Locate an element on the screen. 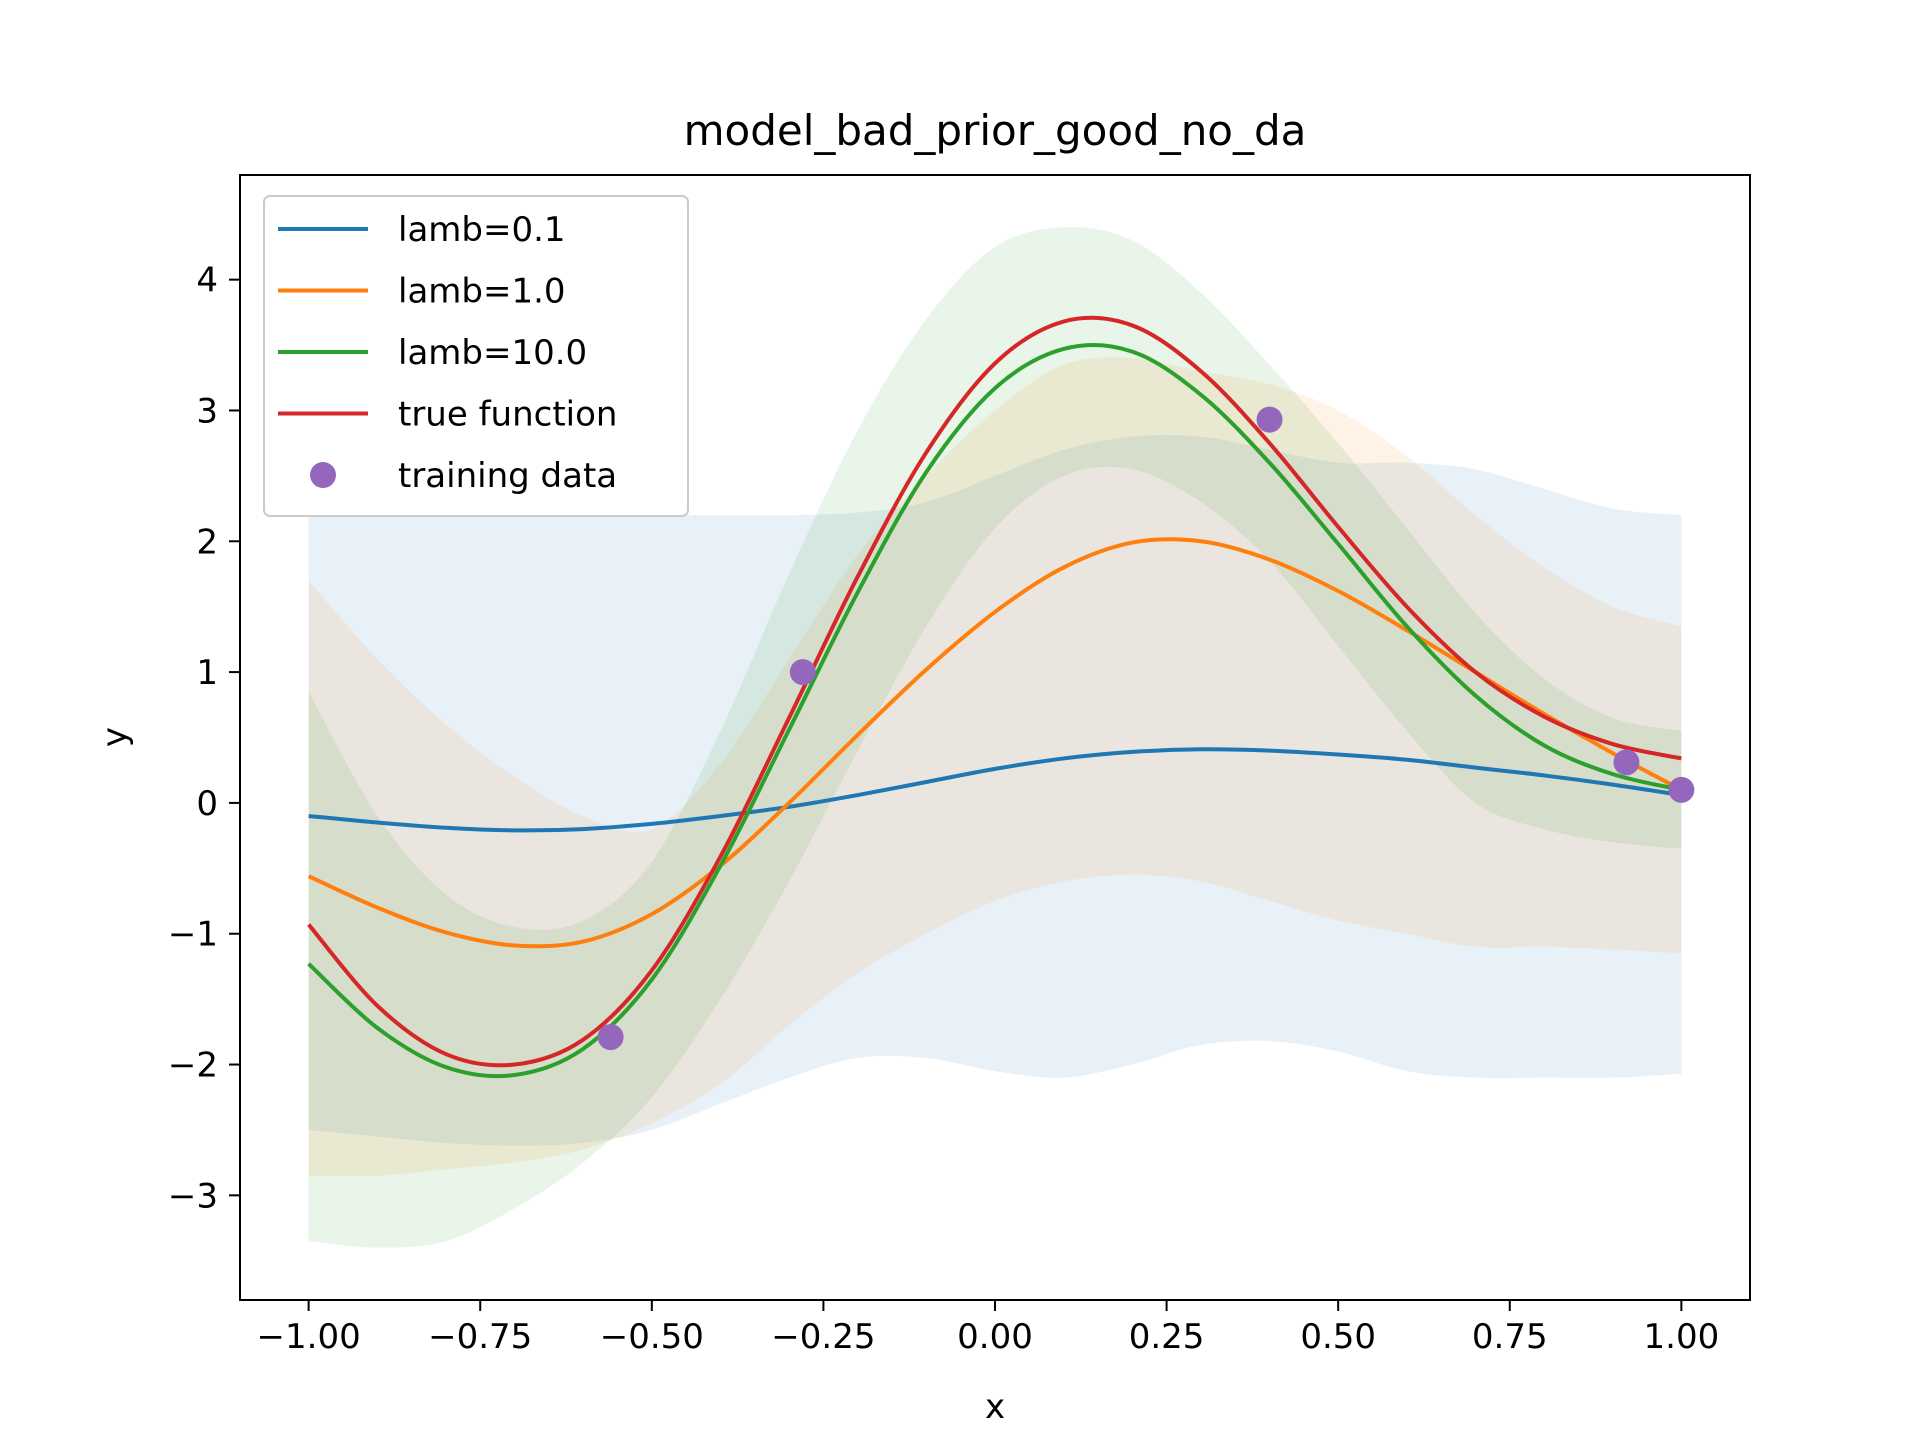 Image resolution: width=1920 pixels, height=1445 pixels. x-tick-label: 0.00 is located at coordinates (995, 1337).